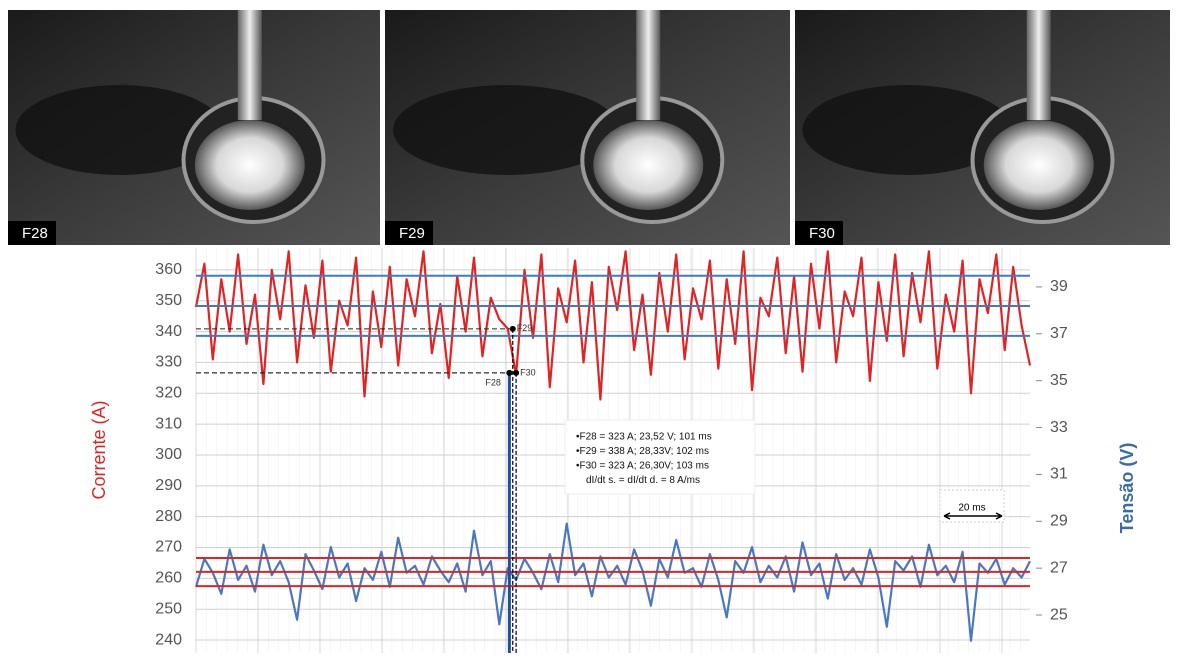 The width and height of the screenshot is (1177, 658). What do you see at coordinates (642, 466) in the screenshot?
I see `annotation-text: •F30 = 323 A; 26,30V; 103 ms` at bounding box center [642, 466].